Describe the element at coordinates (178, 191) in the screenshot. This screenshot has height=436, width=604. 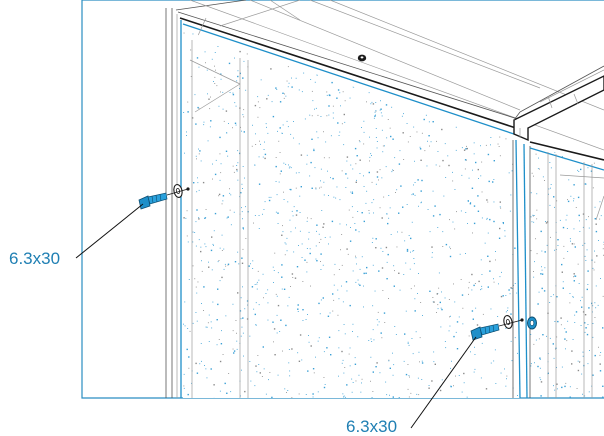
I see `washer-icon` at that location.